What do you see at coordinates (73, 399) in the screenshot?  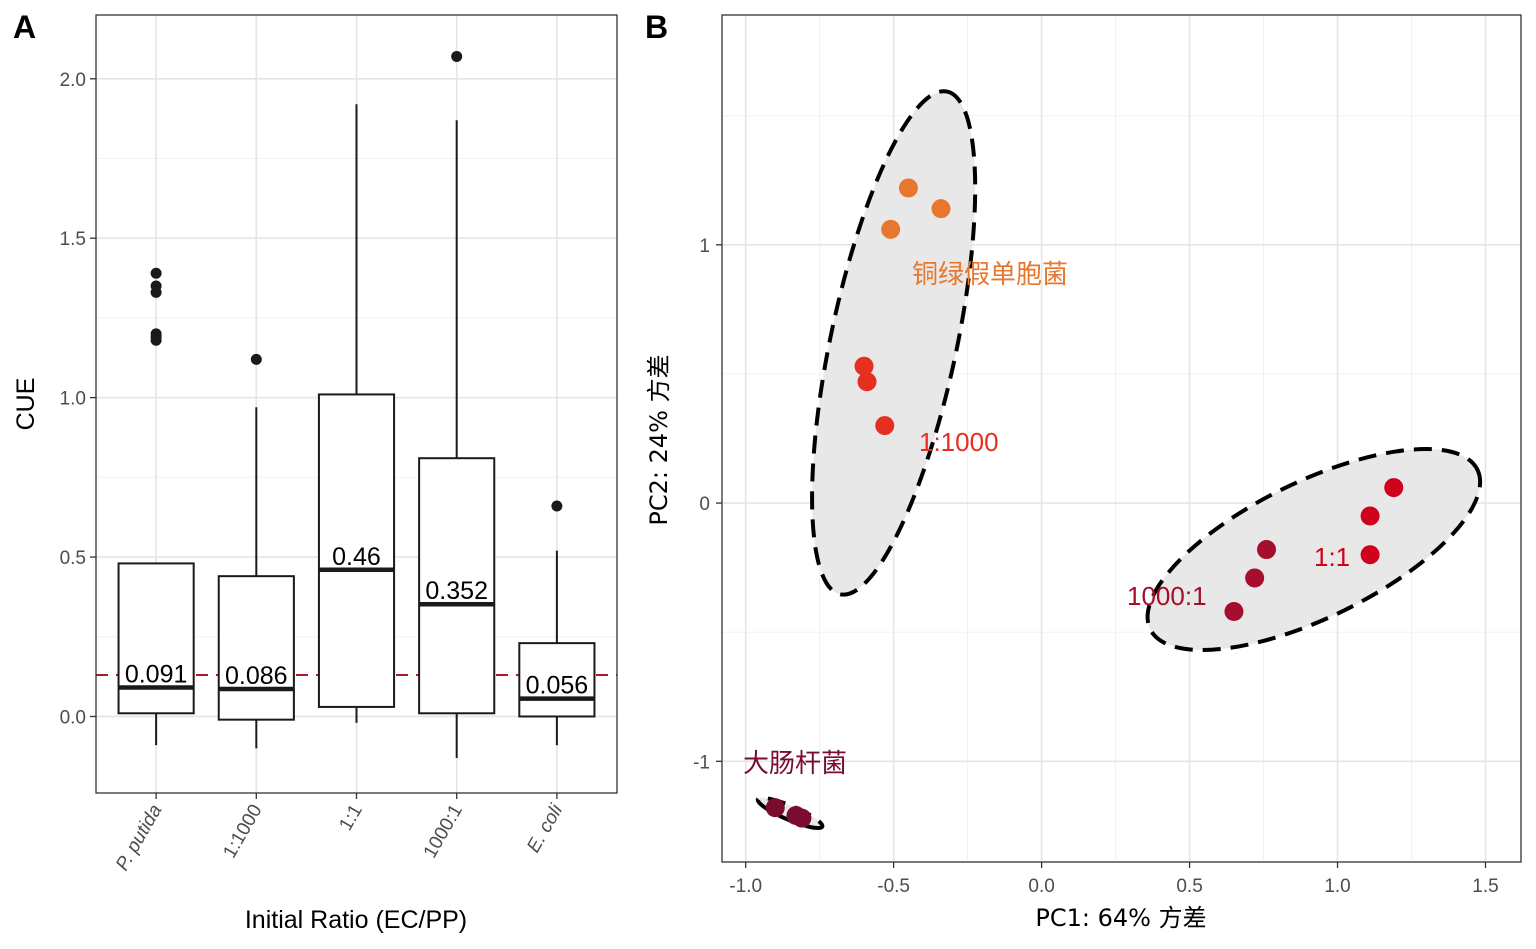 I see `y-tick-label: 1.0` at bounding box center [73, 399].